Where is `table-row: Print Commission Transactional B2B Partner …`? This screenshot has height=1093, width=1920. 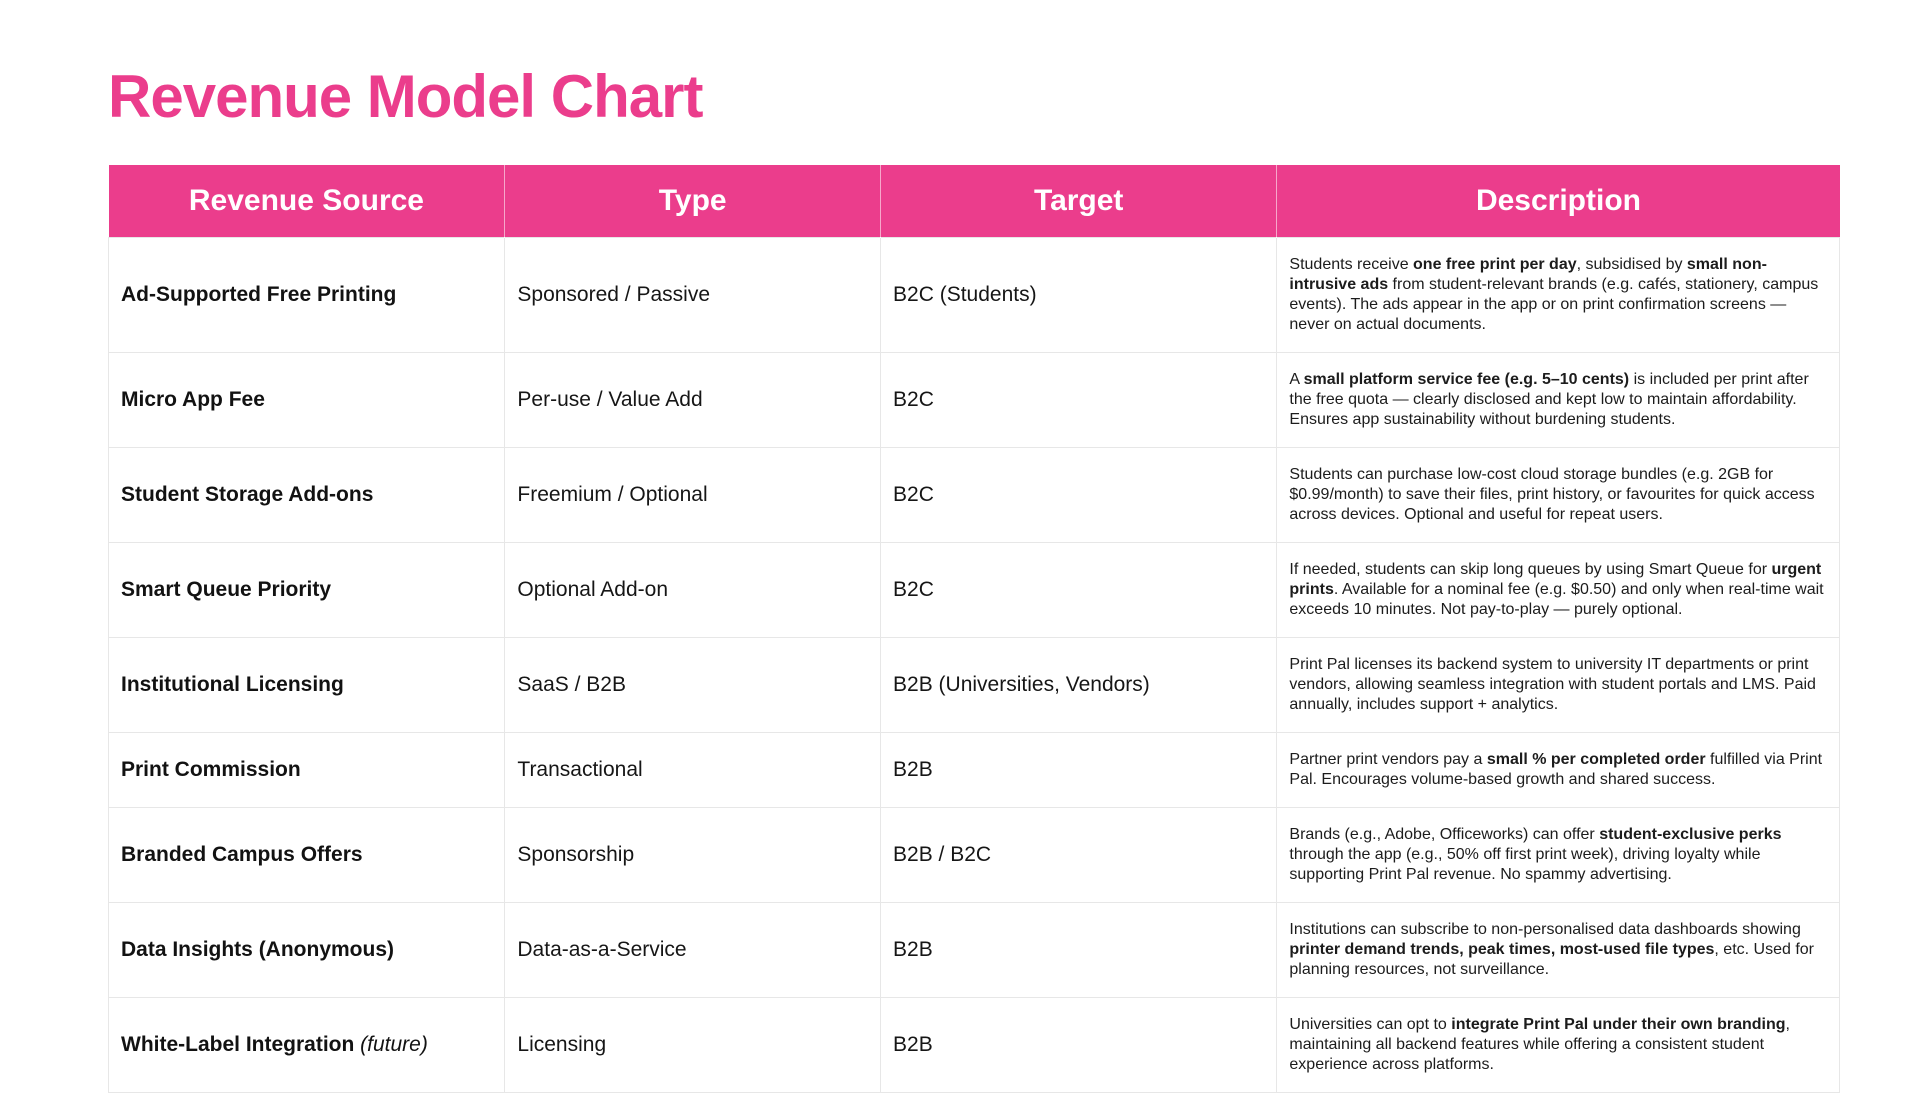
table-row: Print Commission Transactional B2B Partner … is located at coordinates (973, 769).